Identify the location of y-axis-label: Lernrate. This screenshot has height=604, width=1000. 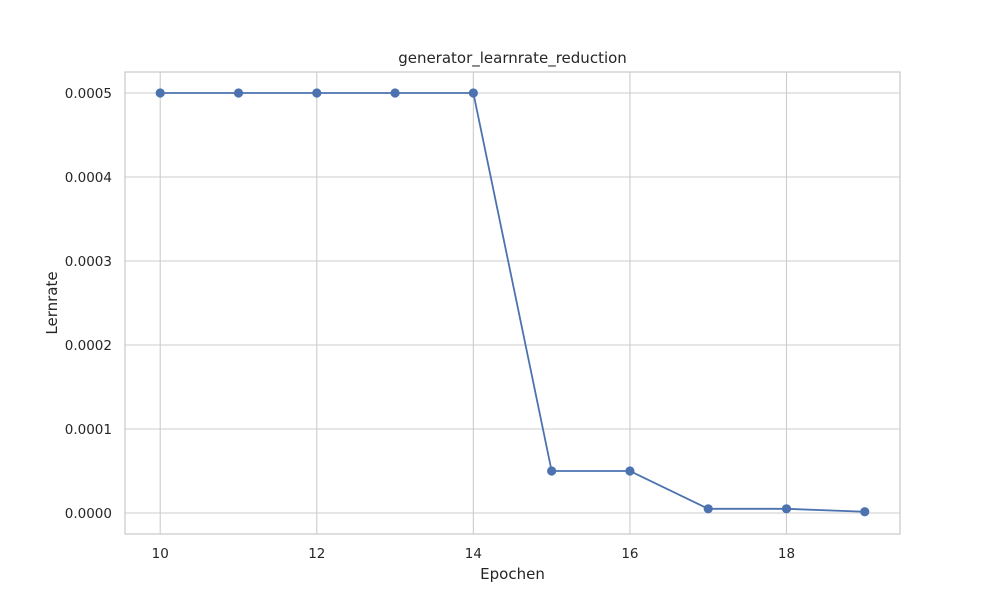
(52, 302).